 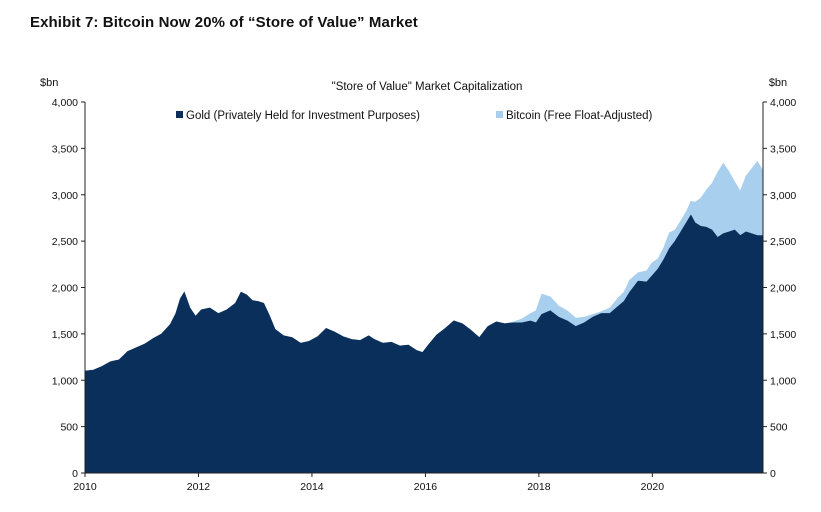 What do you see at coordinates (539, 487) in the screenshot?
I see `x-tick-label: 2018` at bounding box center [539, 487].